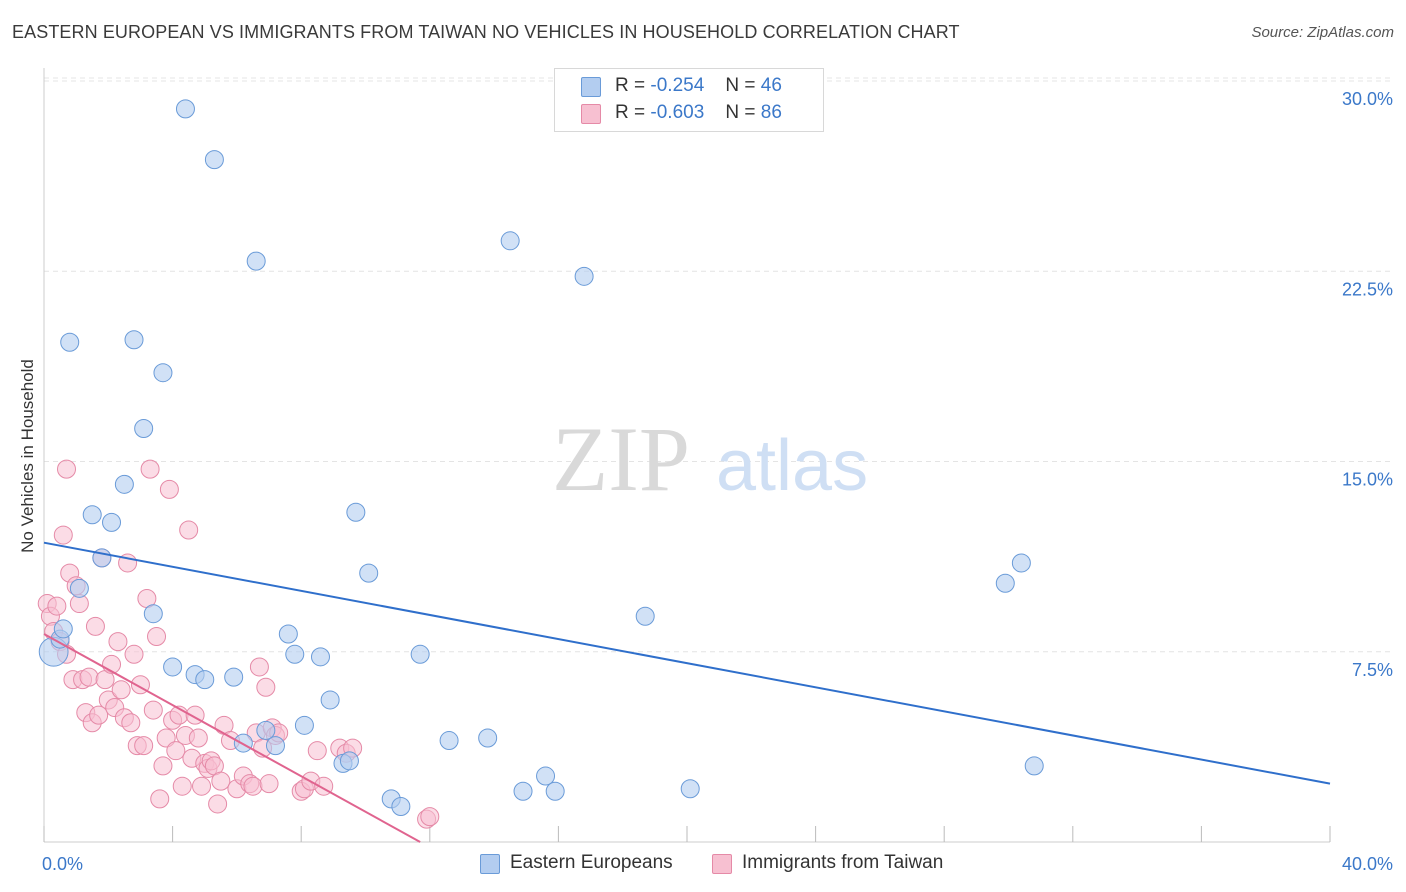 The height and width of the screenshot is (892, 1406). Describe the element at coordinates (1367, 480) in the screenshot. I see `y-tick-label: 15.0%` at that location.